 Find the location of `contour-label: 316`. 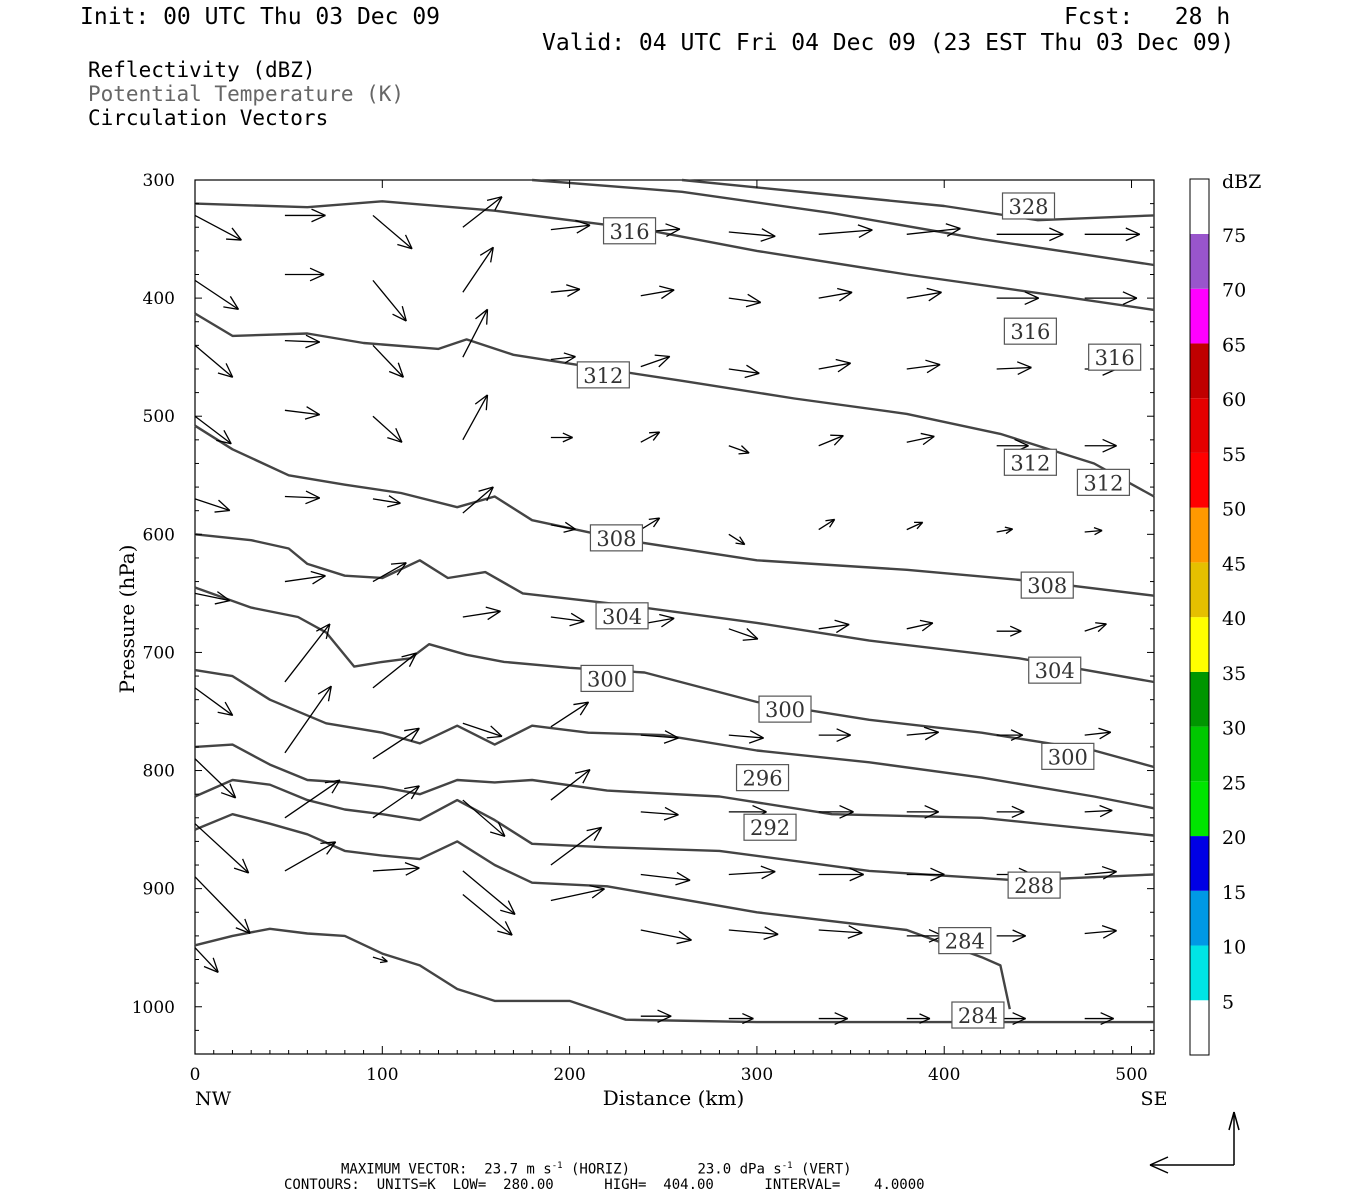

contour-label: 316 is located at coordinates (1115, 357).